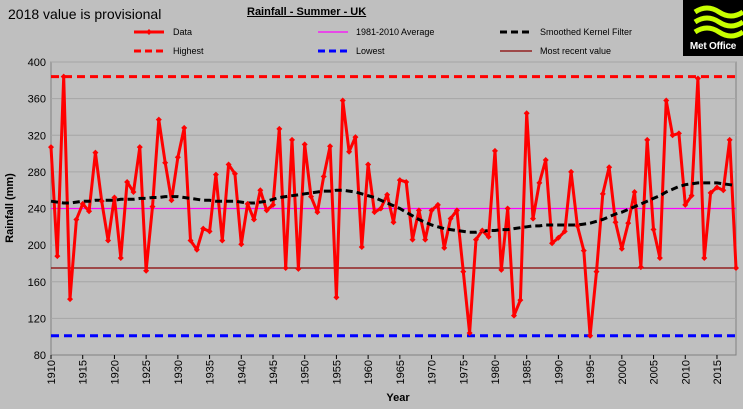  I want to click on legend-label-recent: Most recent value, so click(575, 51).